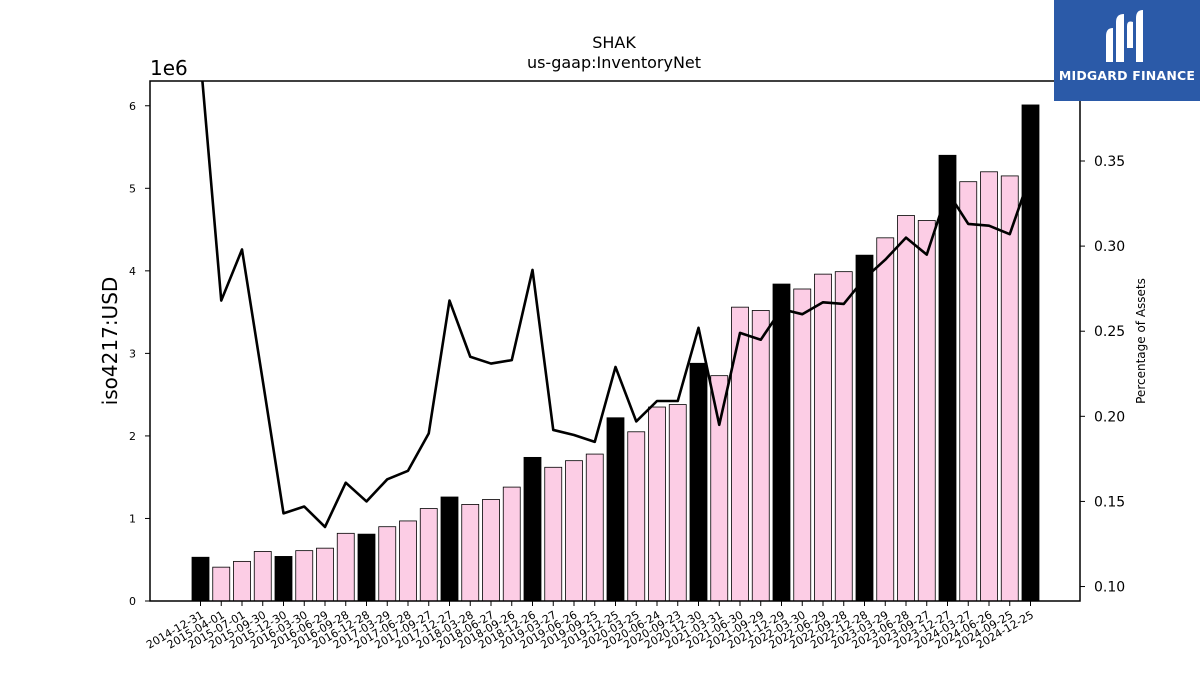 This screenshot has width=1200, height=675. Describe the element at coordinates (1109, 332) in the screenshot. I see `y2-tick-label: 0.25` at that location.